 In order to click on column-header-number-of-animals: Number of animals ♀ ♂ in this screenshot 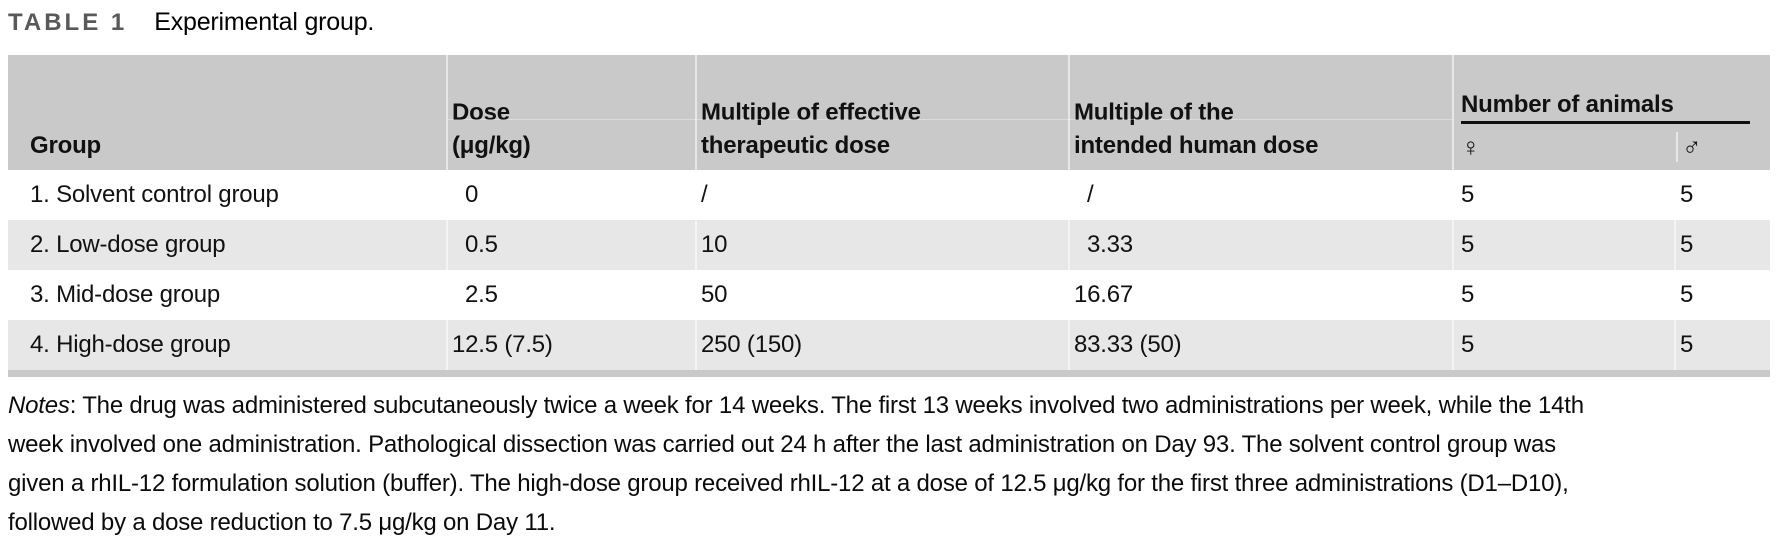, I will do `click(1611, 112)`.